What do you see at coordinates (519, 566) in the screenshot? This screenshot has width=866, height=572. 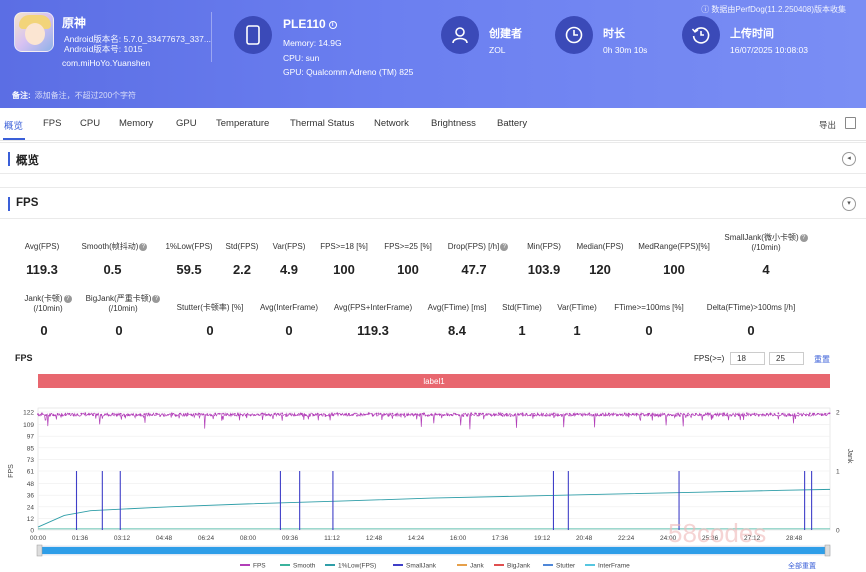 I see `legend-label: BigJank` at bounding box center [519, 566].